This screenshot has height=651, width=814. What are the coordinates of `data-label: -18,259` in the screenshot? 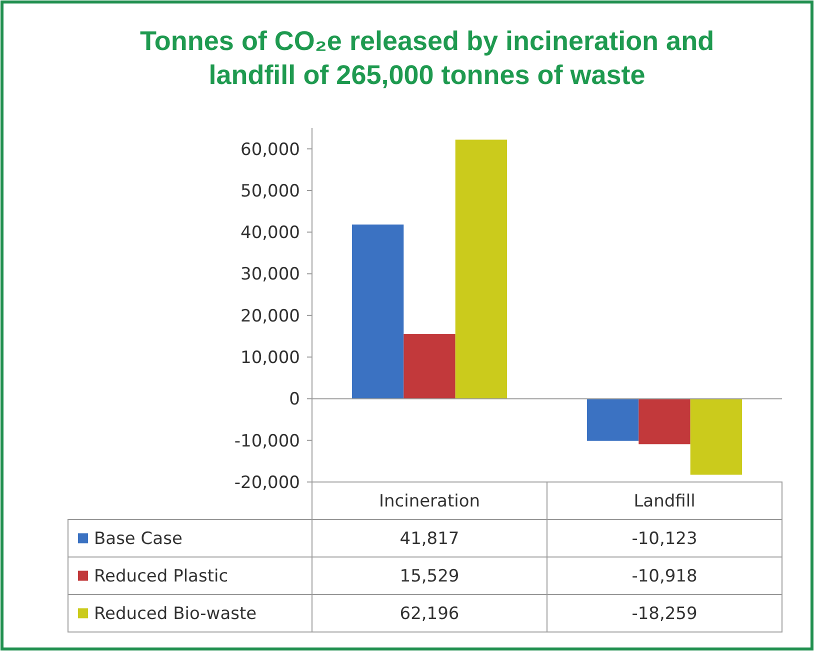 It's located at (665, 614).